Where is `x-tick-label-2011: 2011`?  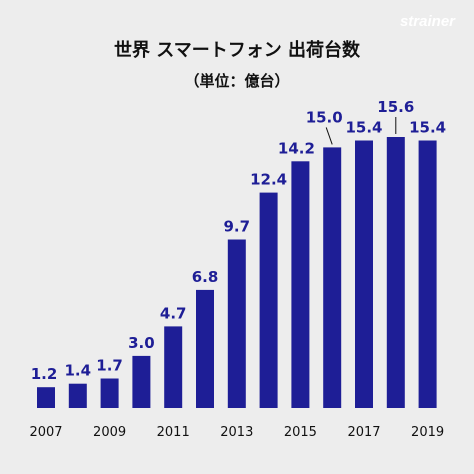 x-tick-label-2011: 2011 is located at coordinates (173, 432).